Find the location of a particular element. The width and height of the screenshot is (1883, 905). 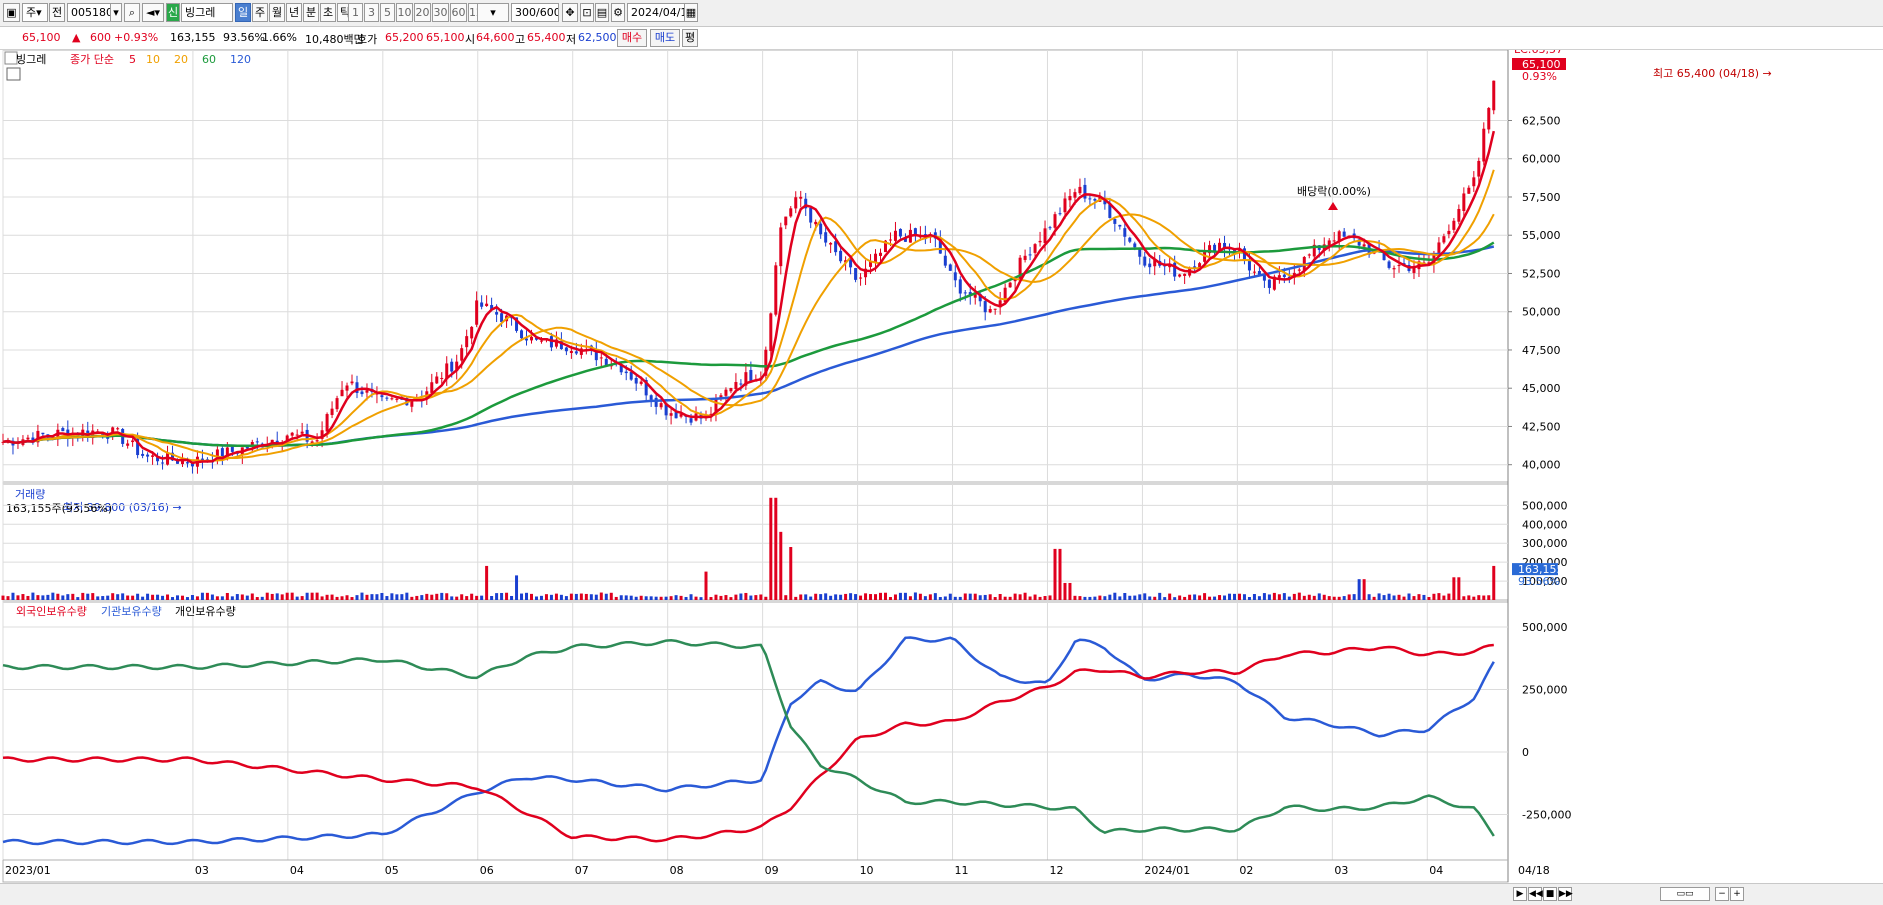

stock-name: 빙그레 is located at coordinates (207, 12).